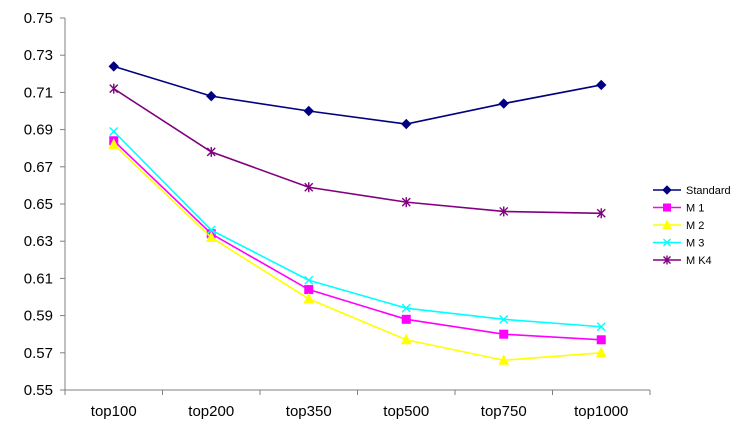 This screenshot has width=748, height=430. Describe the element at coordinates (38, 55) in the screenshot. I see `y-tick-label: 0.73` at that location.